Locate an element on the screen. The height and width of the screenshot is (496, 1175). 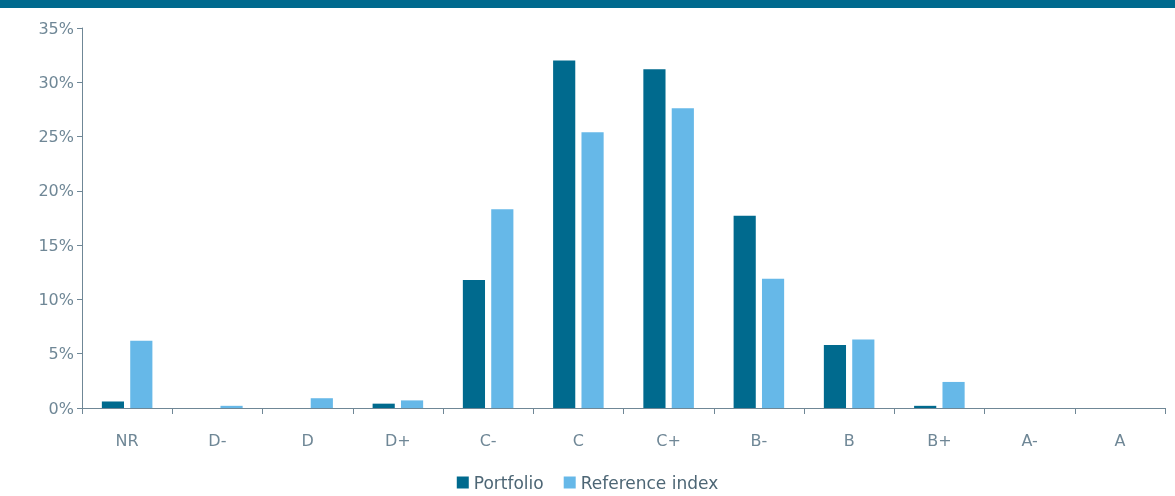
x-tick-label: B- is located at coordinates (759, 440).